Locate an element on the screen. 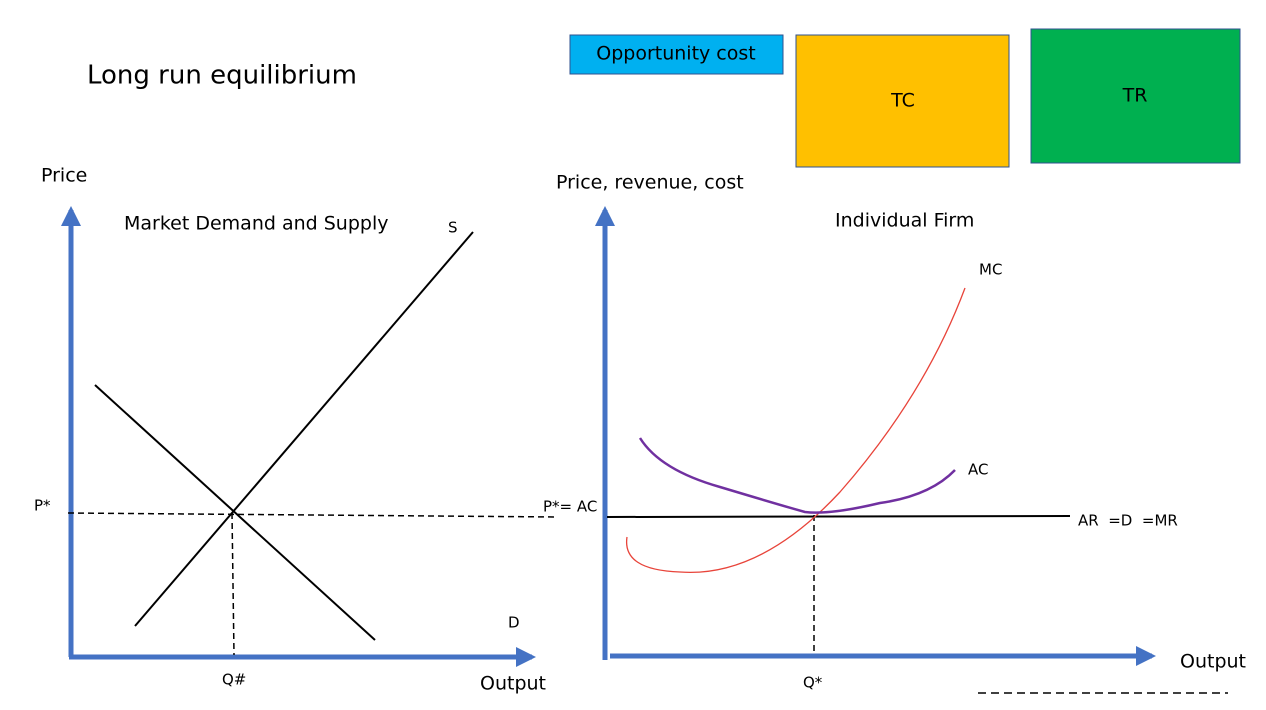  demand-line is located at coordinates (235, 512).